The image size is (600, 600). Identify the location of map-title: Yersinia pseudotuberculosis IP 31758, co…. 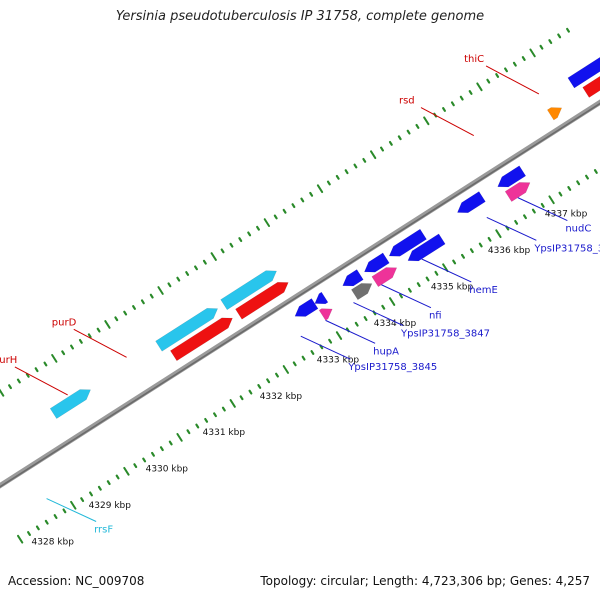
(300, 16).